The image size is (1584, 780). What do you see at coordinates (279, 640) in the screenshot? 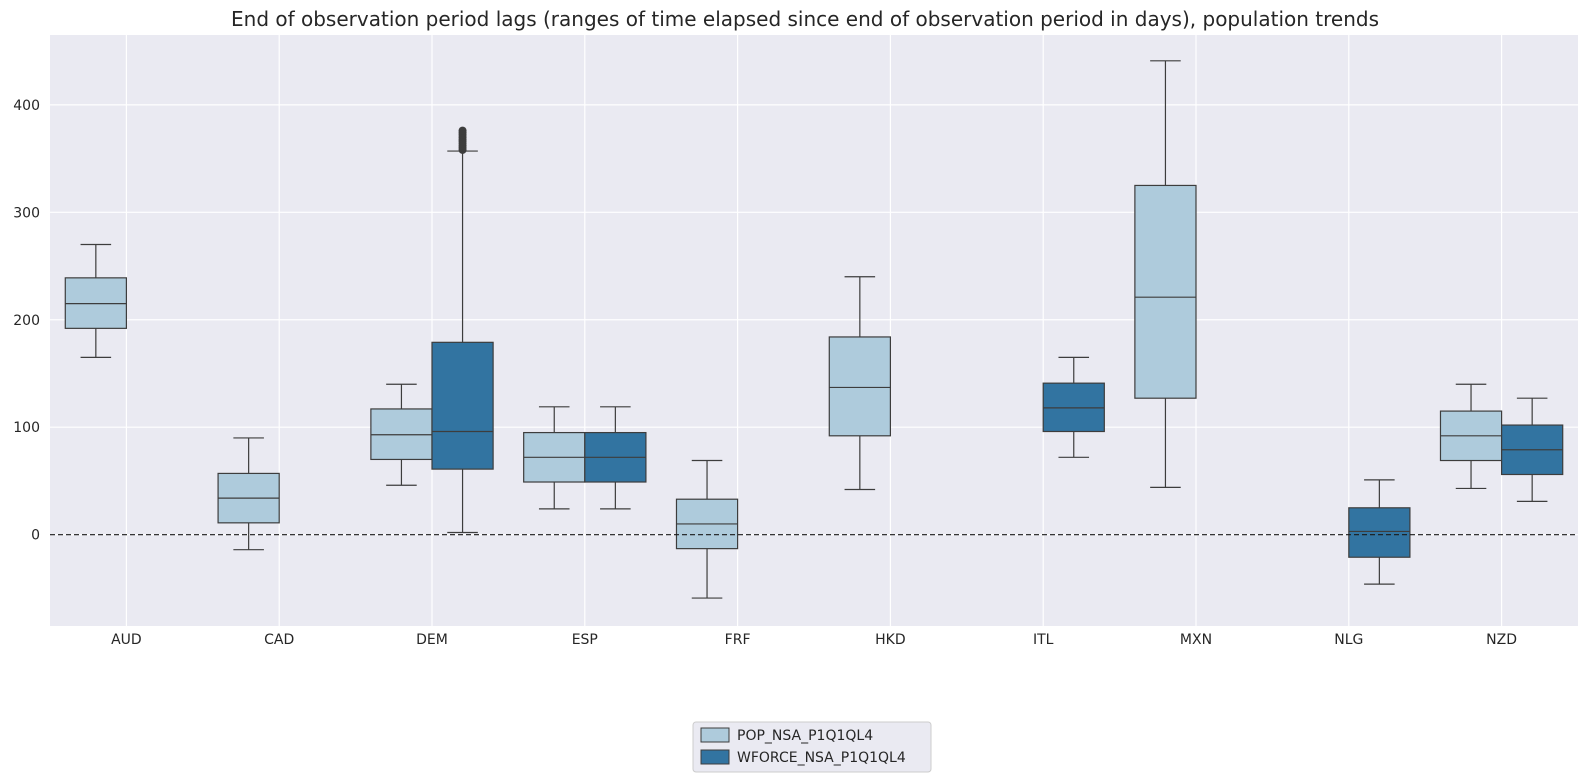
I see `x-tick-label: CAD` at bounding box center [279, 640].